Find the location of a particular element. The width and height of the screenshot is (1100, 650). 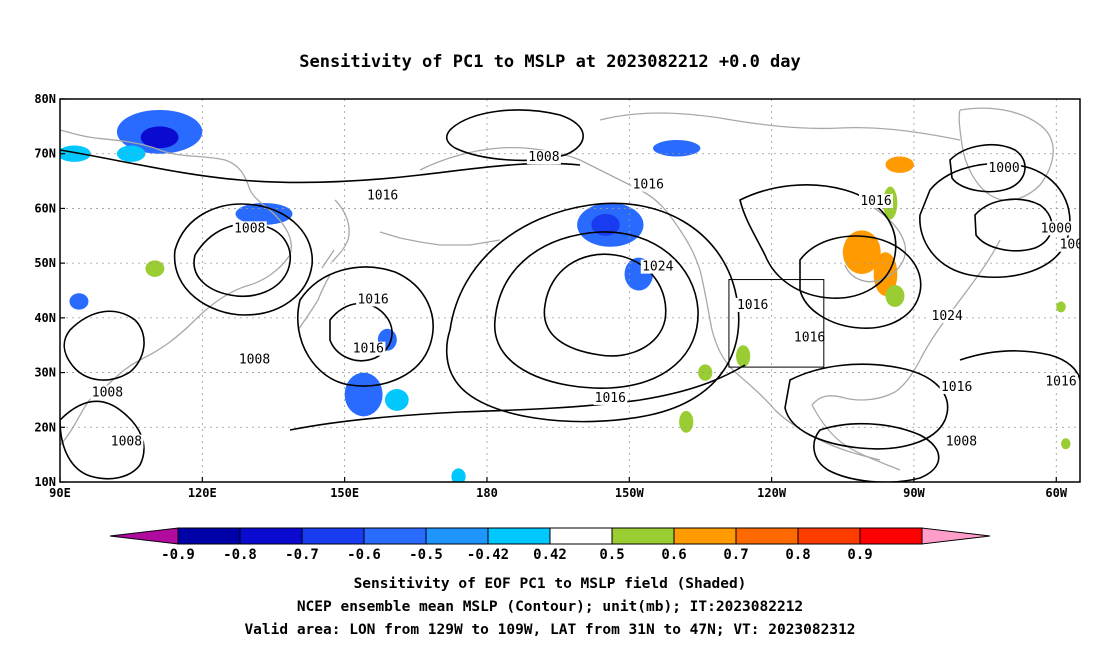

contour-1016-subtropical is located at coordinates (517, 397).